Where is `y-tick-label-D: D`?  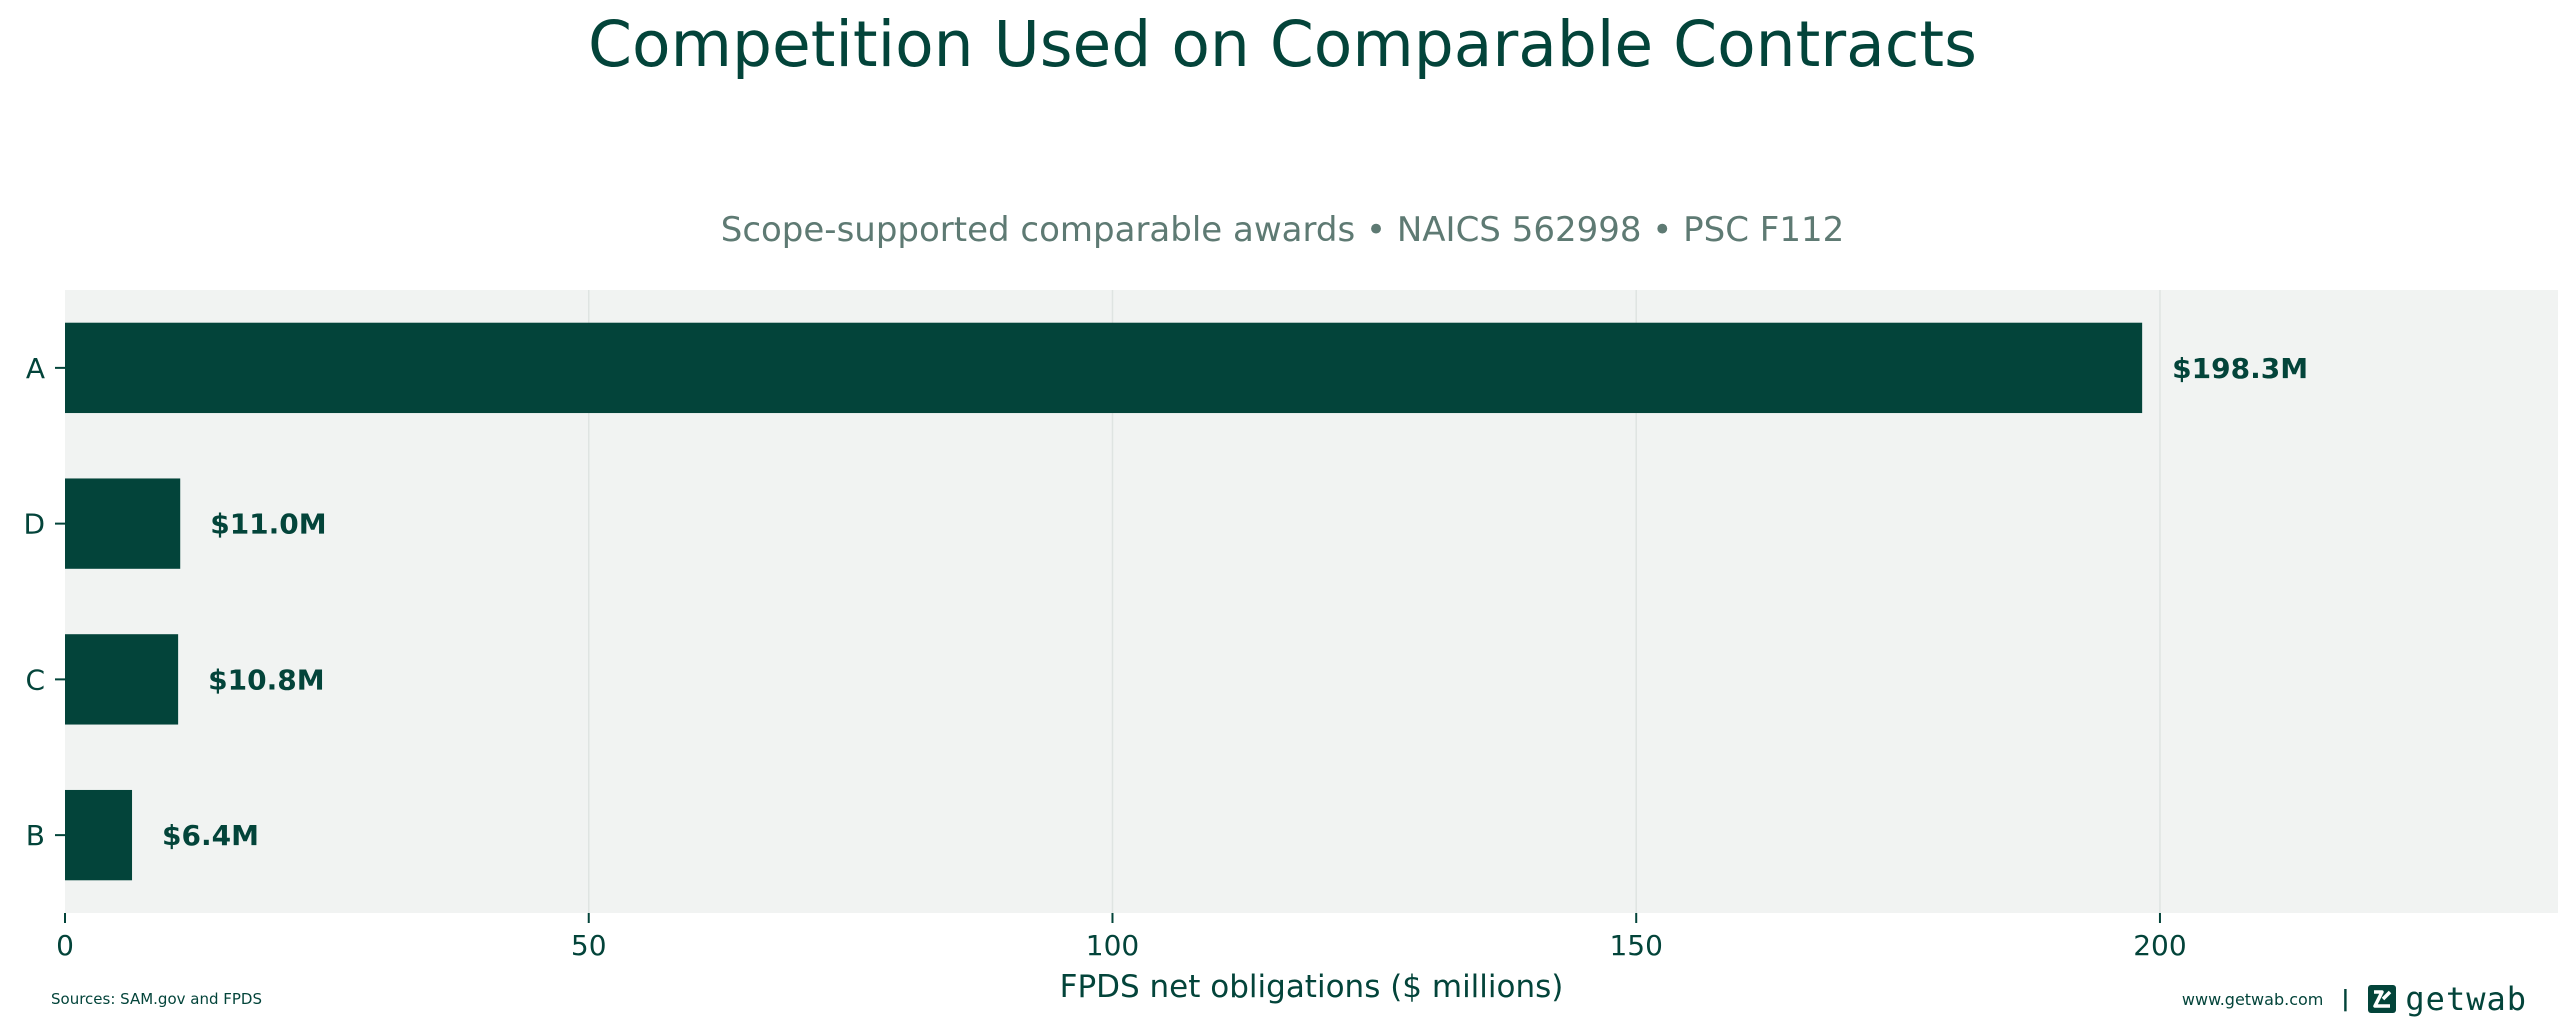 y-tick-label-D: D is located at coordinates (34, 524).